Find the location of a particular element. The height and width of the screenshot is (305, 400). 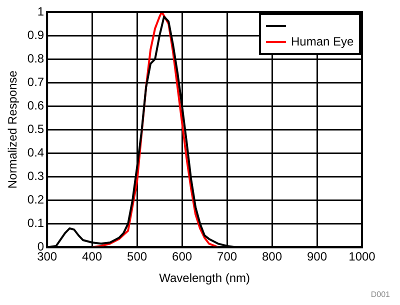

x-tick-label: 800 is located at coordinates (272, 257).